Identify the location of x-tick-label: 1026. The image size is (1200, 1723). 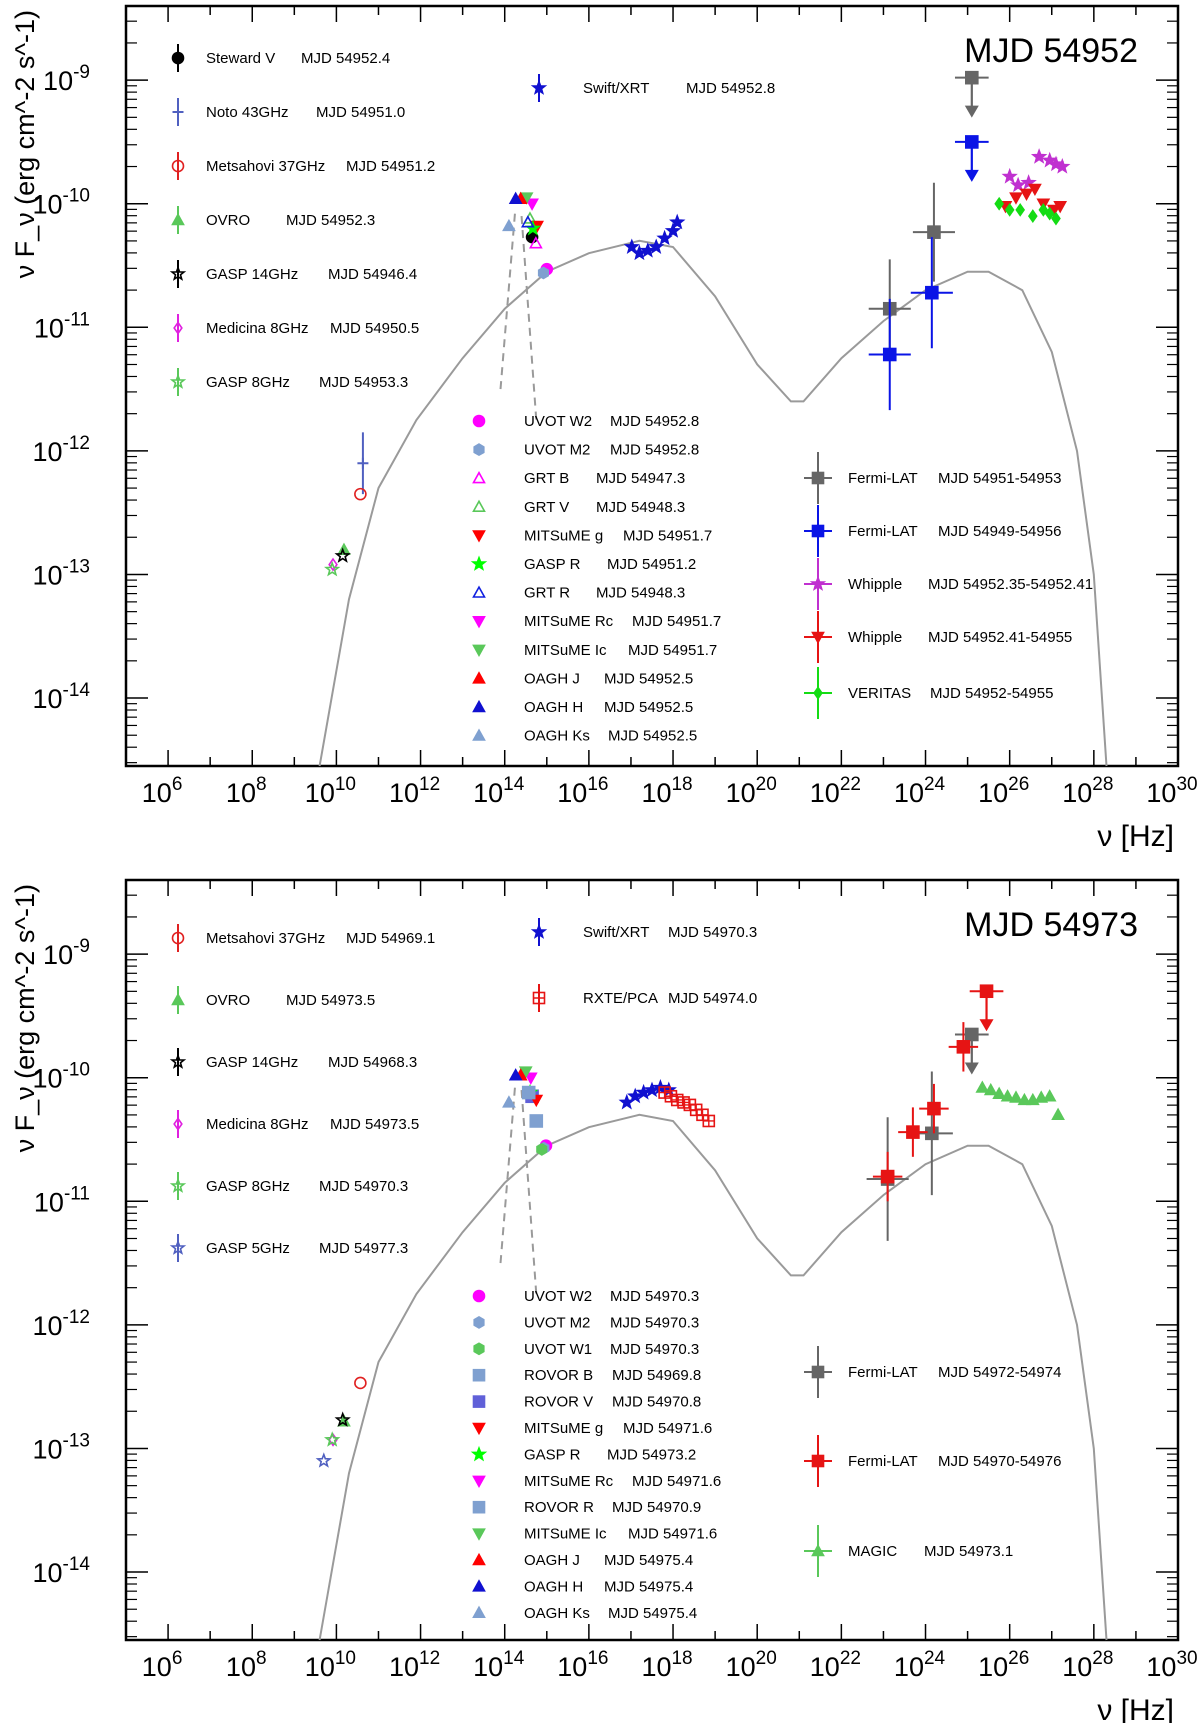
(1003, 1665).